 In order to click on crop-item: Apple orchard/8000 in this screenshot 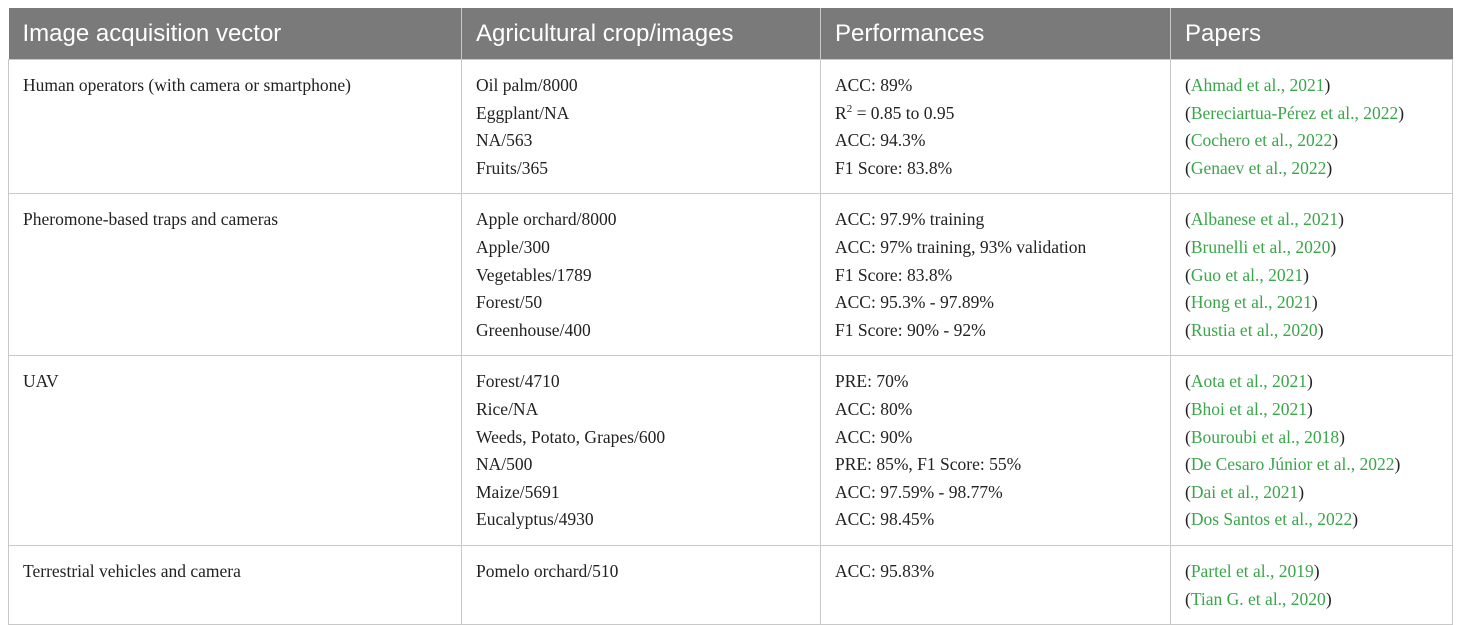, I will do `click(546, 219)`.